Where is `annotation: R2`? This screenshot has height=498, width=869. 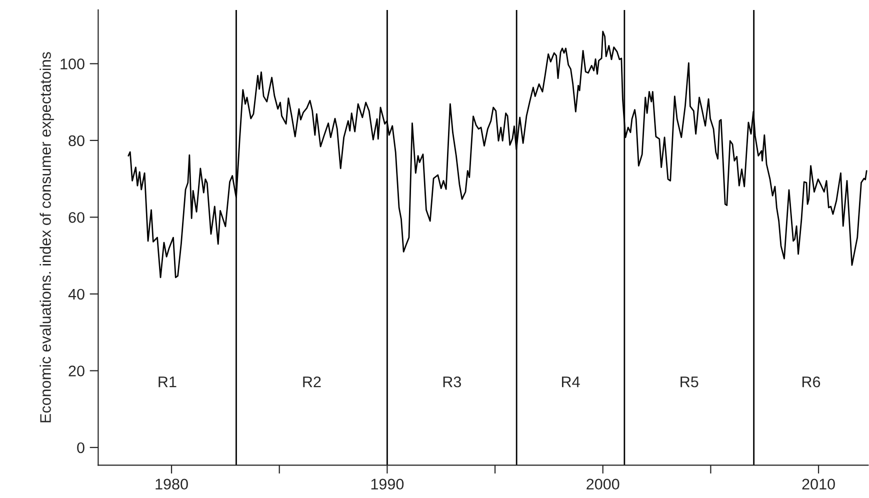 annotation: R2 is located at coordinates (312, 382).